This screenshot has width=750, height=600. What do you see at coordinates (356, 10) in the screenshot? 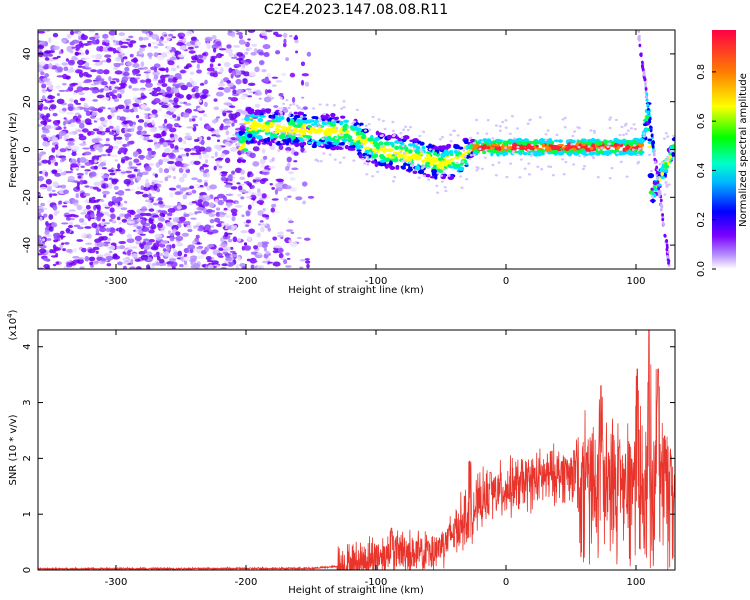
I see `figure-title: C2E4.2023.147.08.08.R11` at bounding box center [356, 10].